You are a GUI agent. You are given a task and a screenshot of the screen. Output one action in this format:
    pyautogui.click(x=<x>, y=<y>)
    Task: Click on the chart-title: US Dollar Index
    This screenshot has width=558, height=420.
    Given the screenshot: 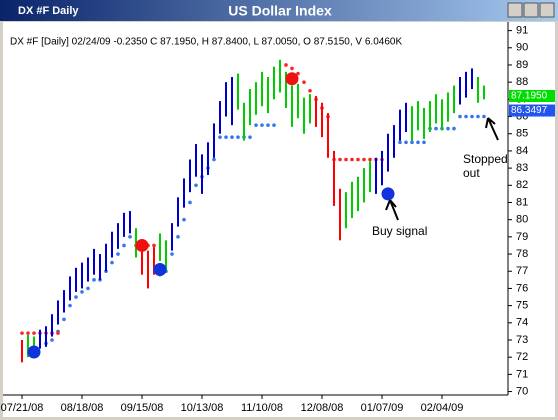 What is the action you would take?
    pyautogui.click(x=280, y=11)
    